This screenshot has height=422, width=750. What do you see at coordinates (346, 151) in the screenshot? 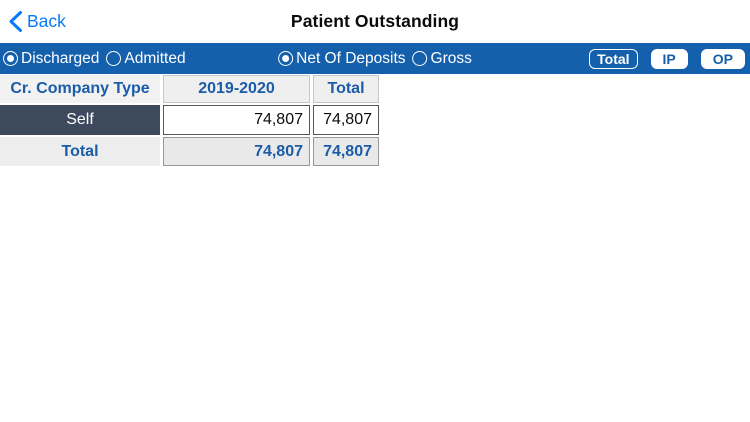
I see `table-row-total-value-total: 74,807` at bounding box center [346, 151].